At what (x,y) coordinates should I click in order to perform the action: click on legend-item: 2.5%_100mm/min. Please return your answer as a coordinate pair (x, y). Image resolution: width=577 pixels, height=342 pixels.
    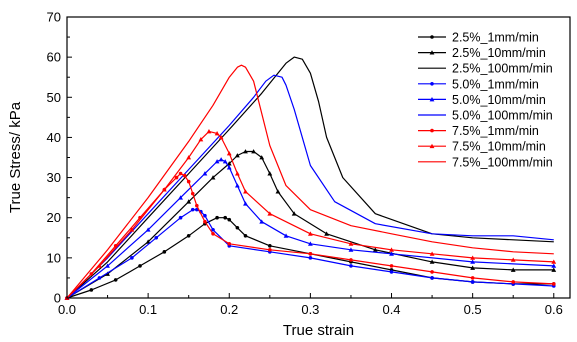
    Looking at the image, I should click on (485, 69).